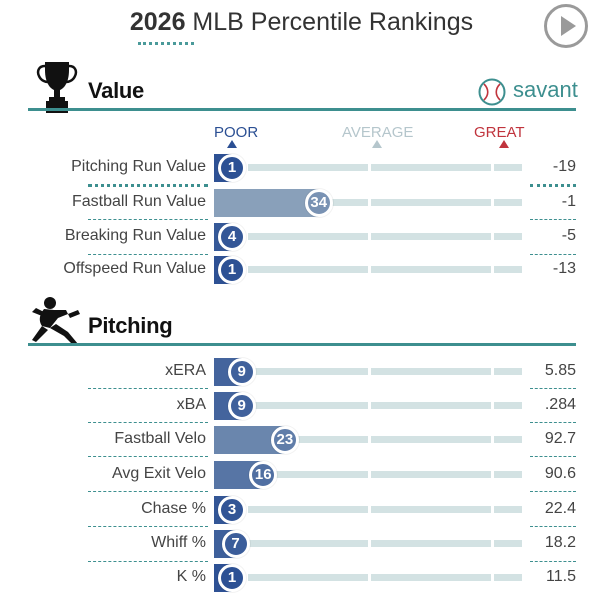  Describe the element at coordinates (139, 201) in the screenshot. I see `metric-name: Fastball Run Value` at that location.